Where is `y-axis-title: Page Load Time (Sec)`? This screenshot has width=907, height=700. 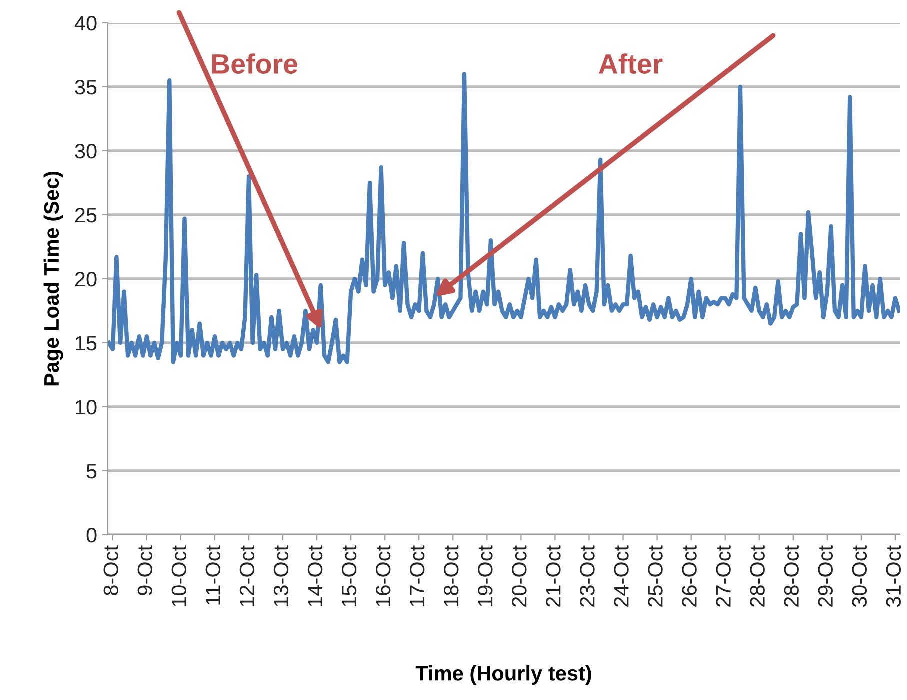
y-axis-title: Page Load Time (Sec) is located at coordinates (54, 279).